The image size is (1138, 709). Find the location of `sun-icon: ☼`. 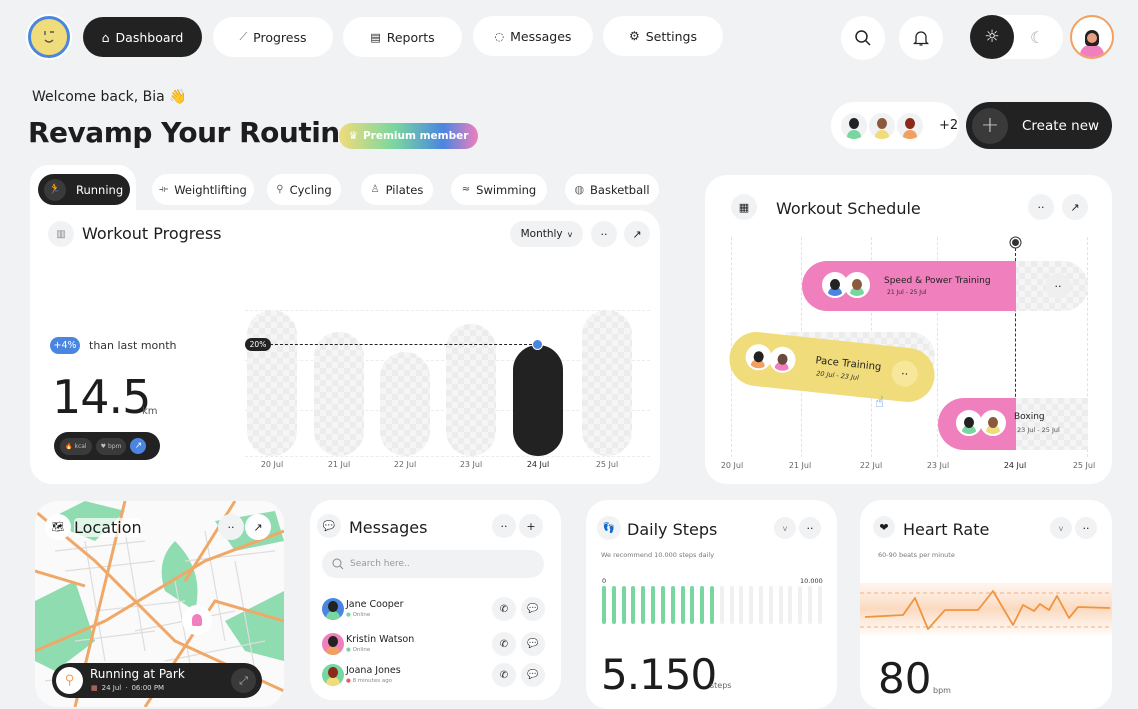

sun-icon: ☼ is located at coordinates (992, 37).